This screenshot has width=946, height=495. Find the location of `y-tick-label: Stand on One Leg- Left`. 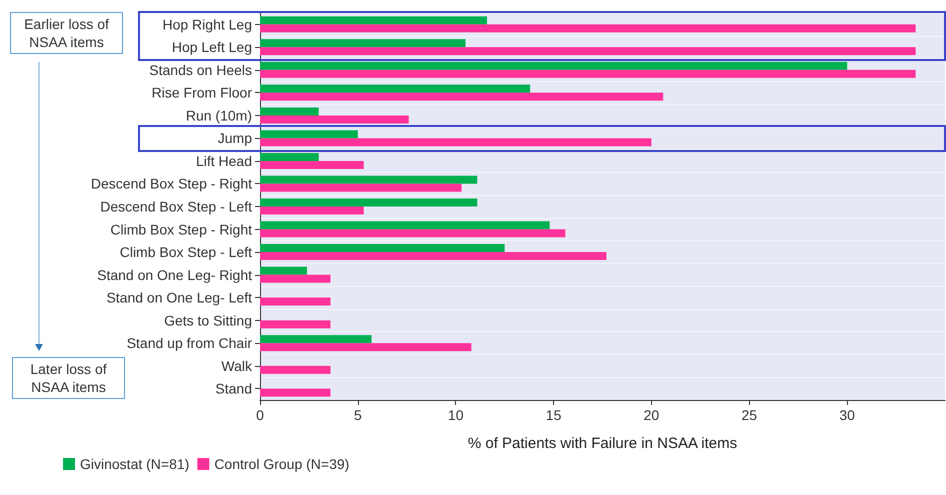

y-tick-label: Stand on One Leg- Left is located at coordinates (179, 298).